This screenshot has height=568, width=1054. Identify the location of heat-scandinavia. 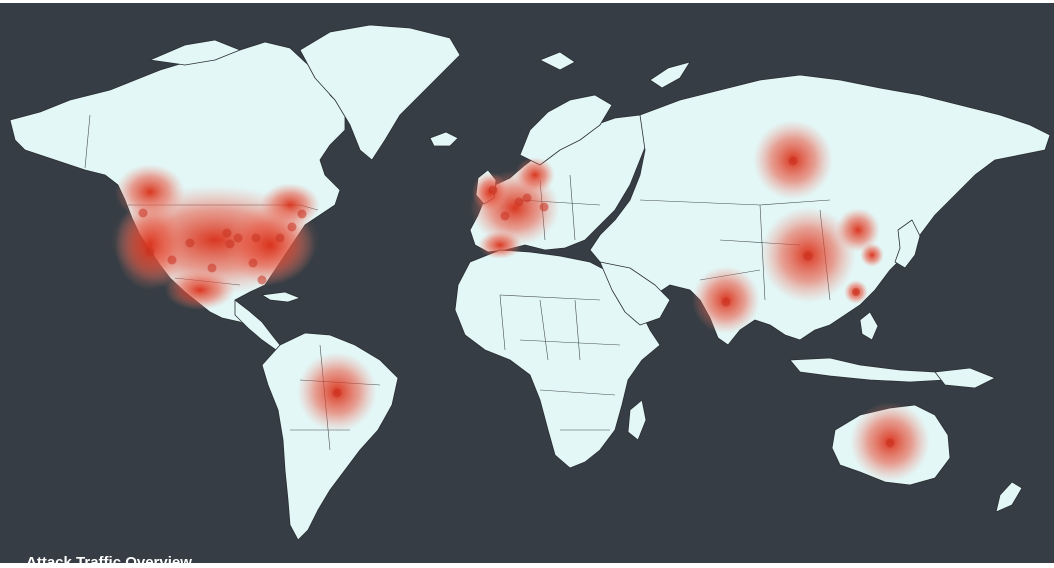
(535, 175).